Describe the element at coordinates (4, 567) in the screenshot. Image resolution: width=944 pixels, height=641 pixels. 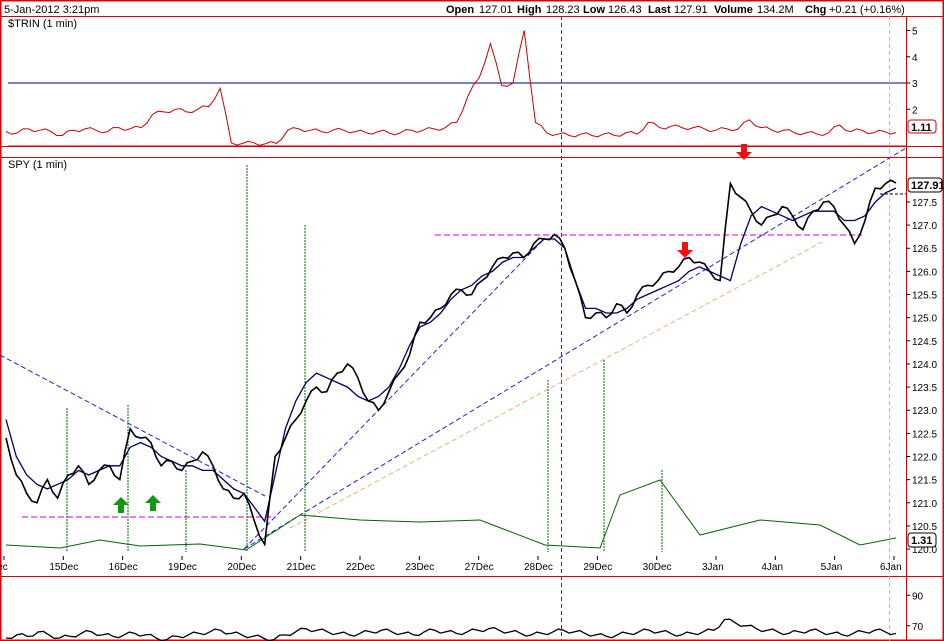
I see `x-tick-label: Dec` at that location.